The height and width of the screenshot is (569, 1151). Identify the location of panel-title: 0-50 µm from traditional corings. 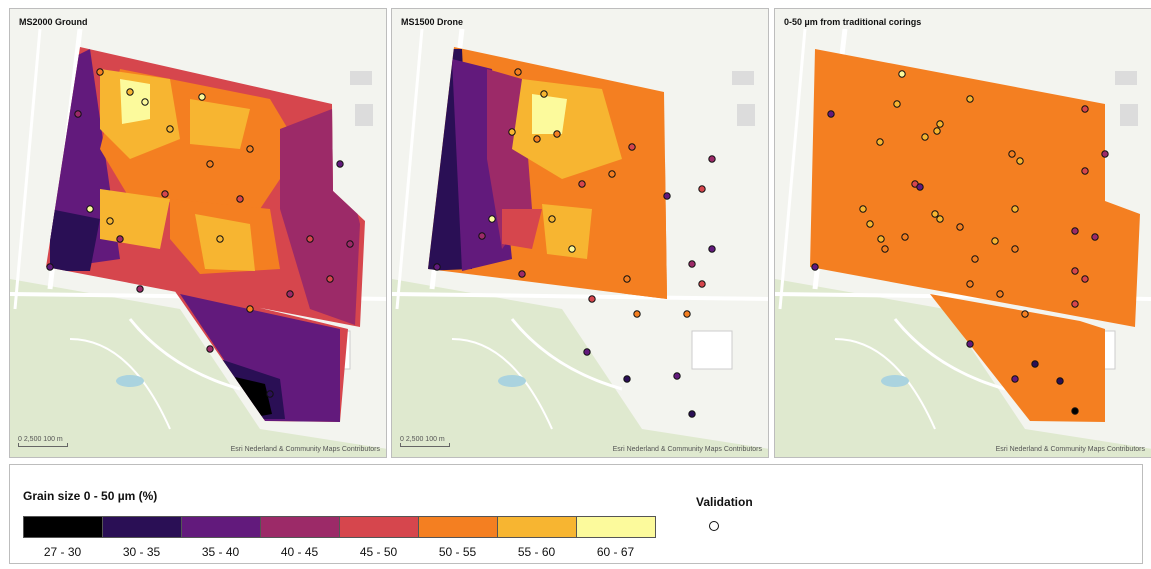
(853, 22).